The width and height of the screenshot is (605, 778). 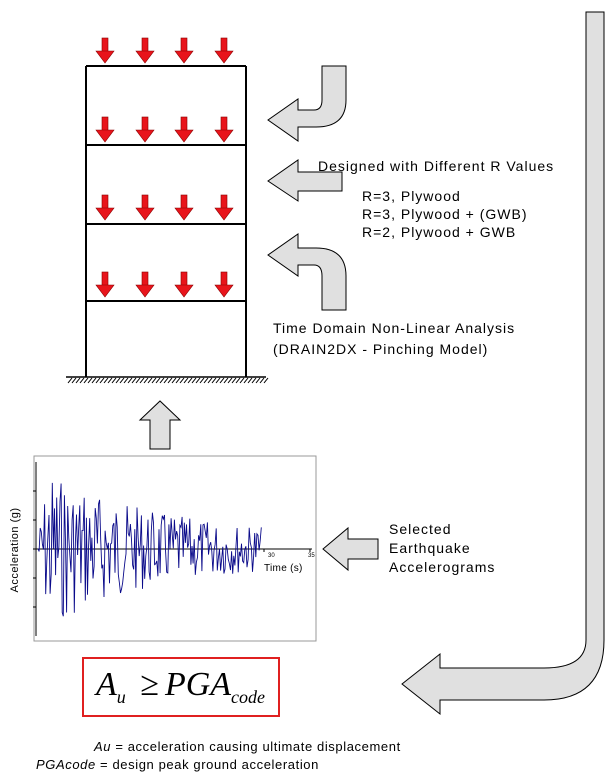 I want to click on legend-pga-term: PGAcode, so click(x=66, y=764).